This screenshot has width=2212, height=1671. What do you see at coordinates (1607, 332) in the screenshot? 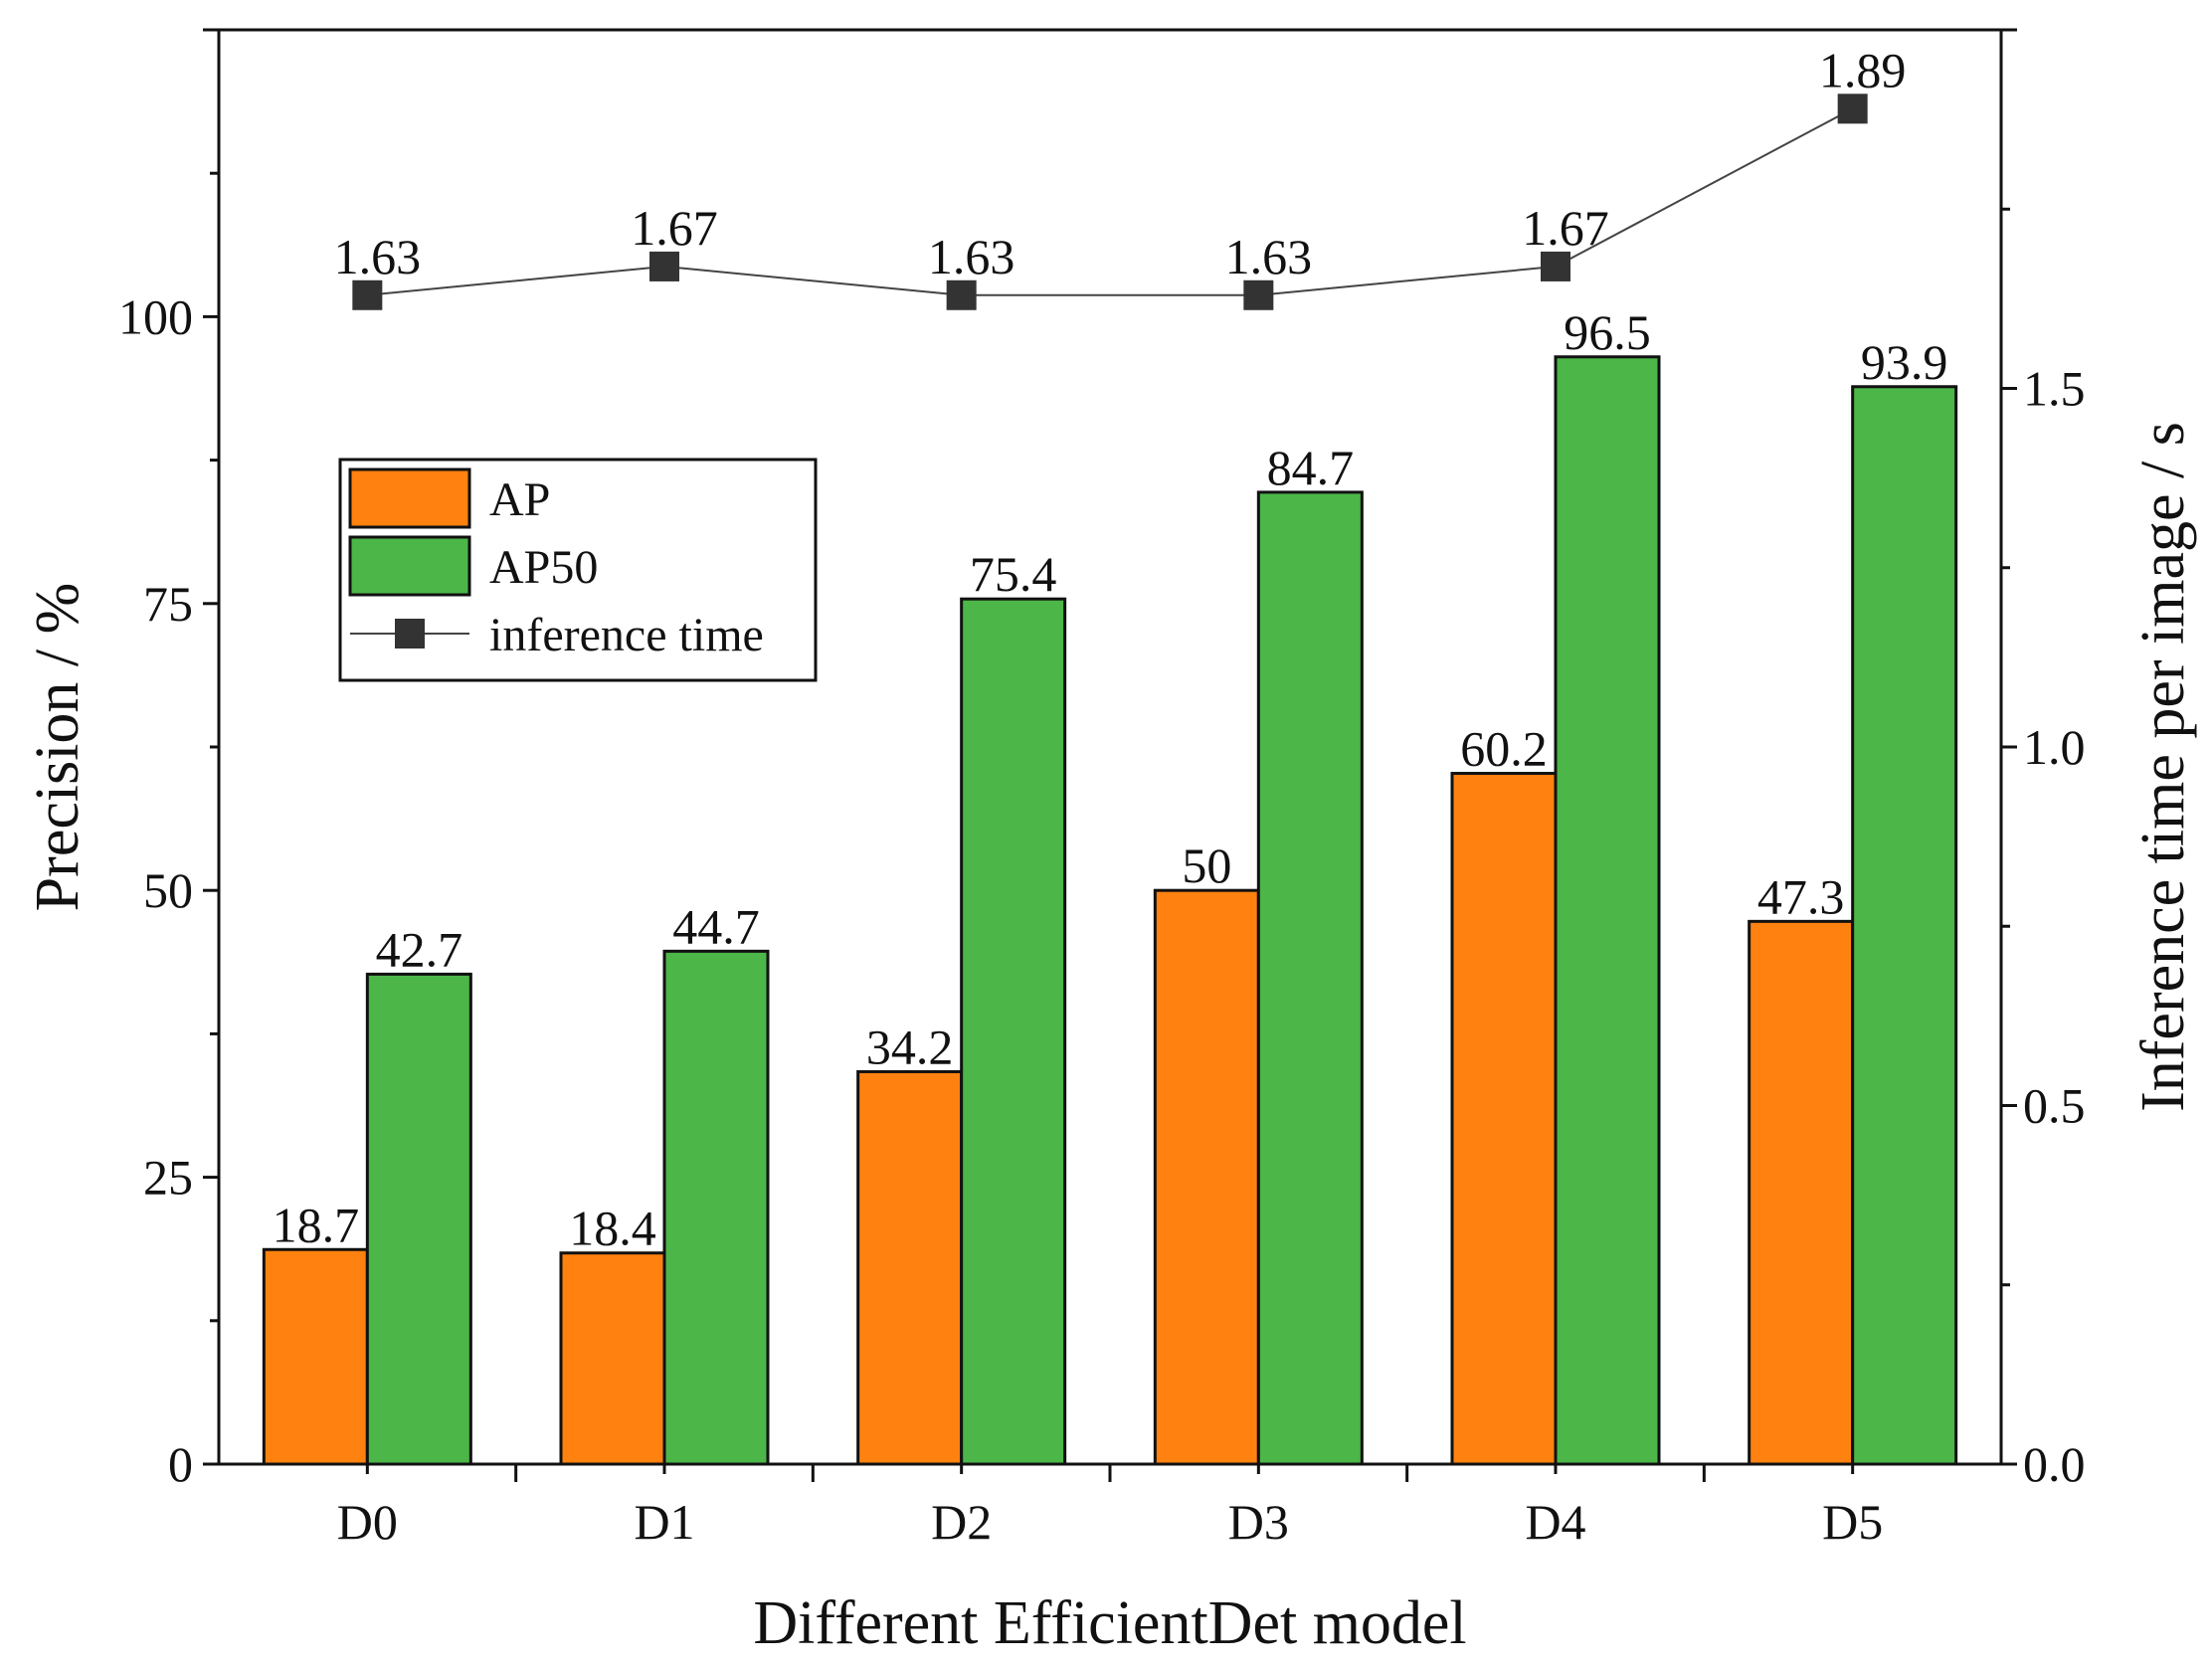
I see `data-label-ap50-d4: 96.5` at bounding box center [1607, 332].